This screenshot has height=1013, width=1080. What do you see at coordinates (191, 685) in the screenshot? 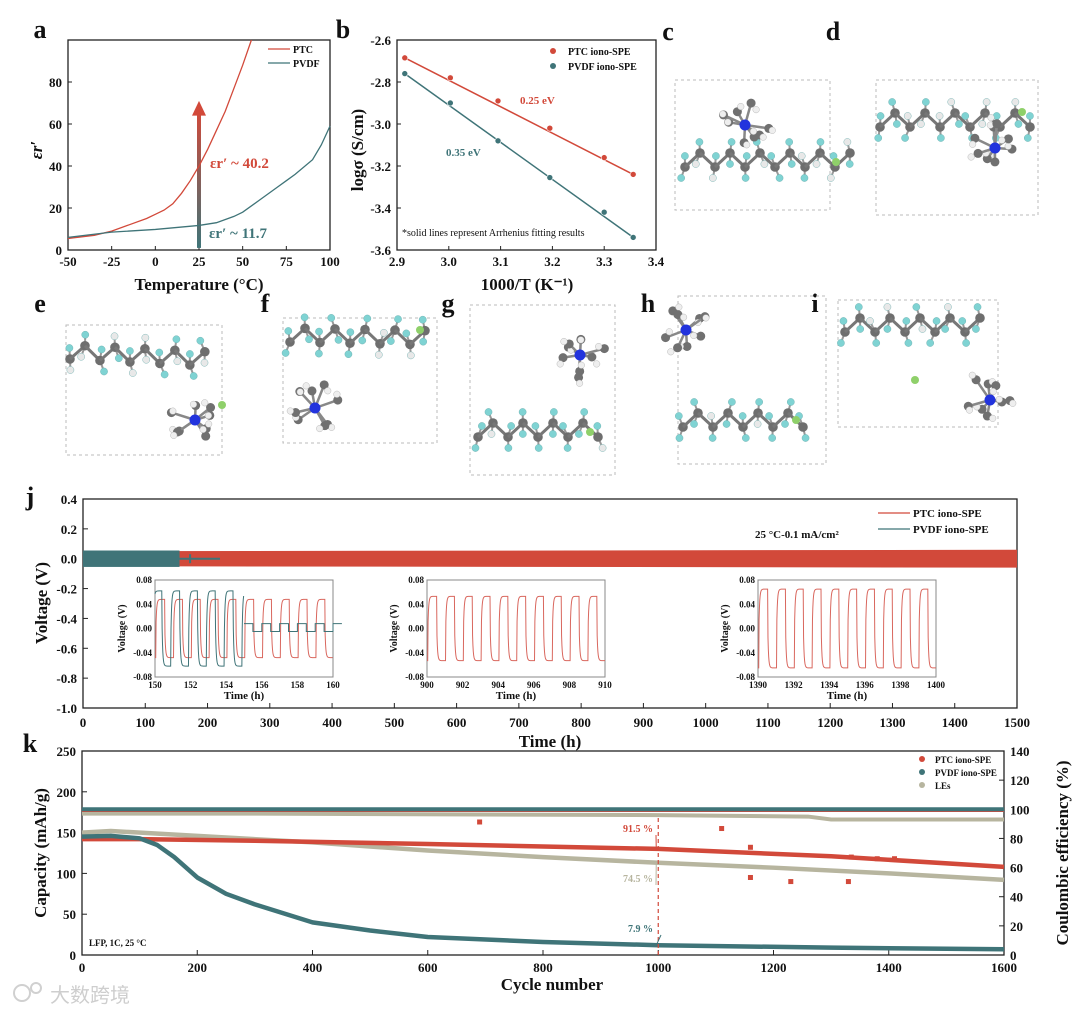
I see `inset-x-tick-label: 152` at bounding box center [191, 685].